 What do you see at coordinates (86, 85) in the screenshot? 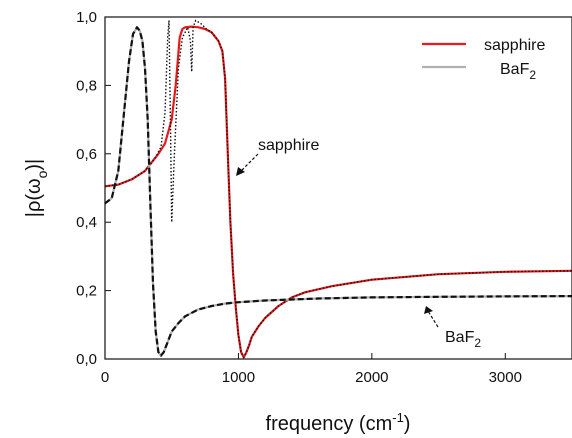
I see `y-tick-label: 0,8` at bounding box center [86, 85].